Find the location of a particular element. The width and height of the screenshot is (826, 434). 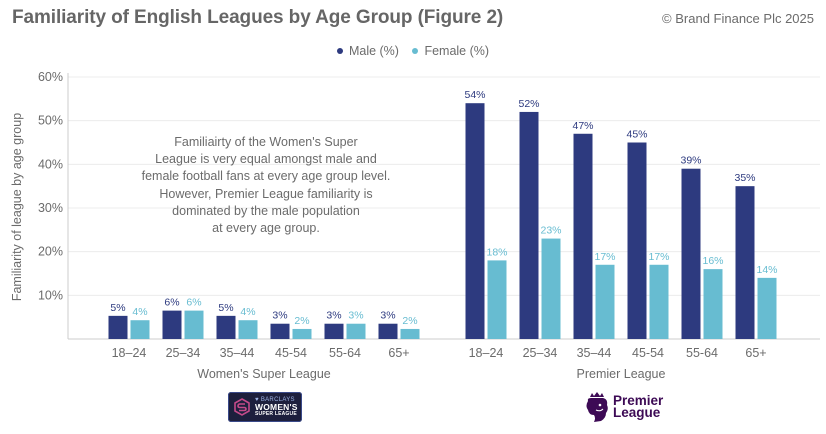

womens-super-league-logo: ♥ BARCLAYS WOMEN'S SUPER LEAGUE is located at coordinates (265, 407).